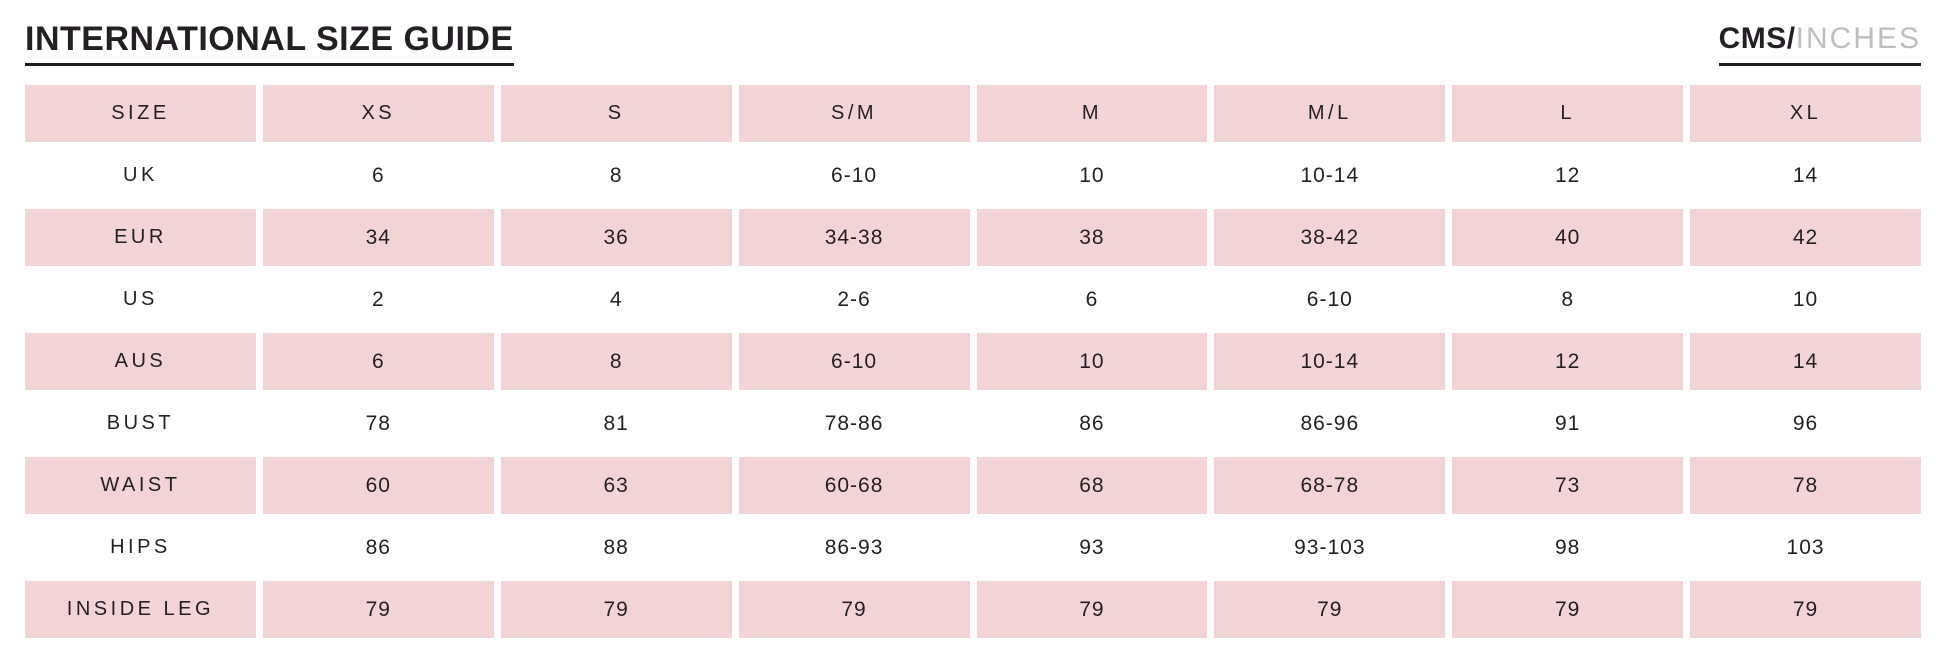  Describe the element at coordinates (854, 547) in the screenshot. I see `value-cell: 86-93` at that location.